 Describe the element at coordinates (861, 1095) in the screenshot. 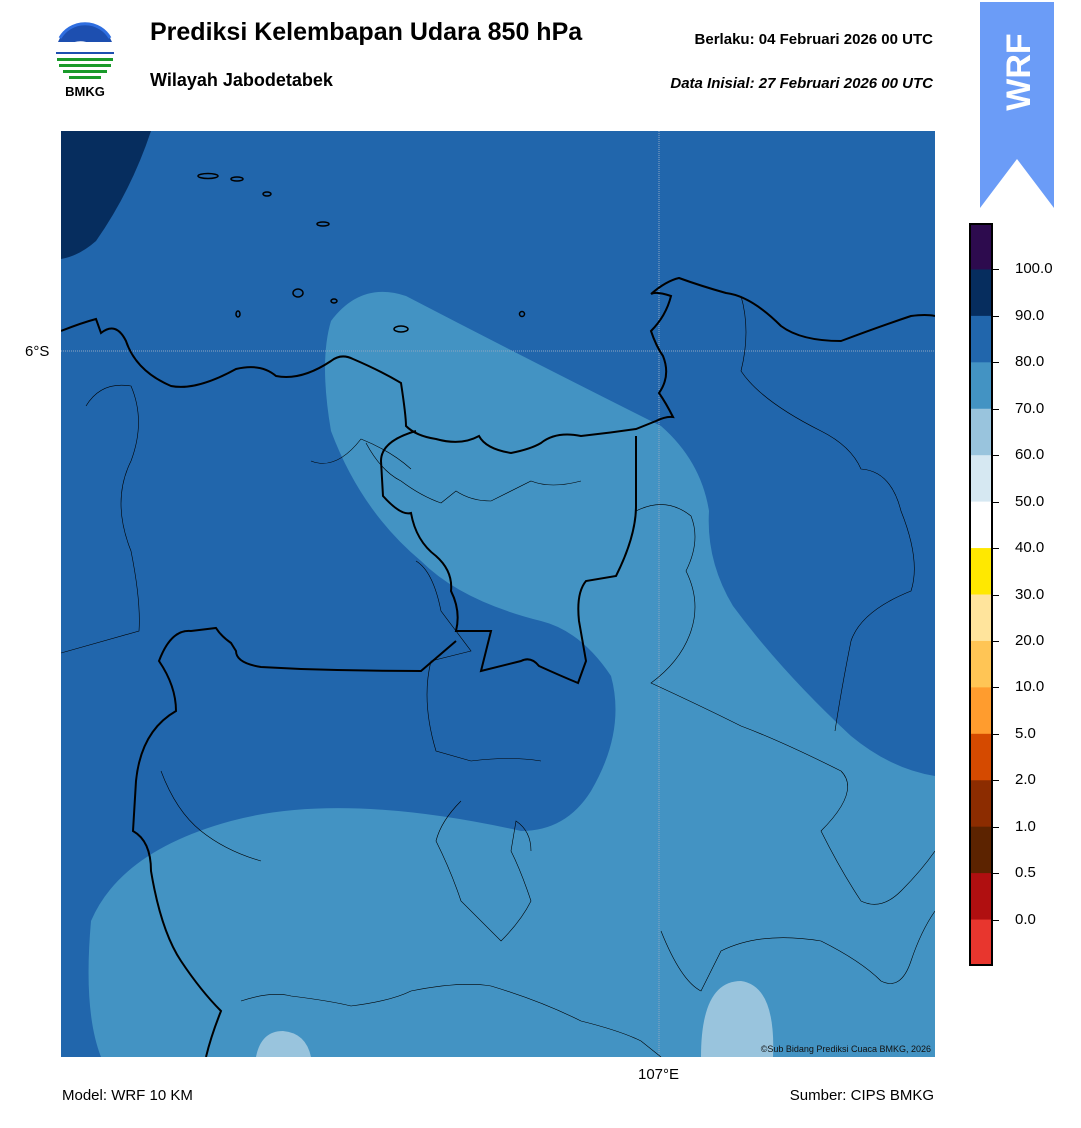

I see `source-label: Sumber: CIPS BMKG` at that location.